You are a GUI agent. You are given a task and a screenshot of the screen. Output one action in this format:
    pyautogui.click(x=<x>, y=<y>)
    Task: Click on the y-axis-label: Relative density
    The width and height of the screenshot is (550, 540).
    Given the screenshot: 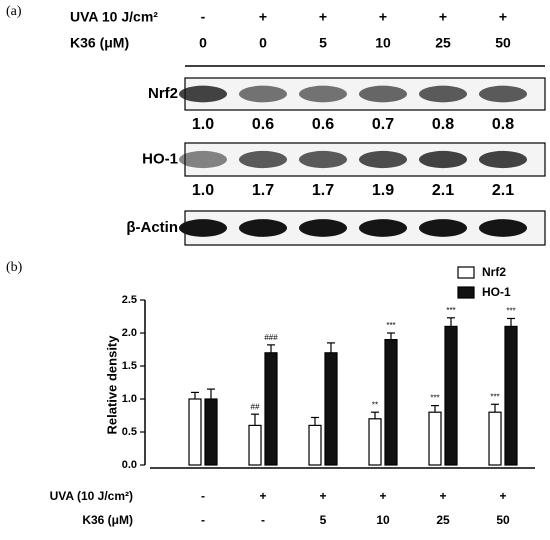 What is the action you would take?
    pyautogui.click(x=111, y=385)
    